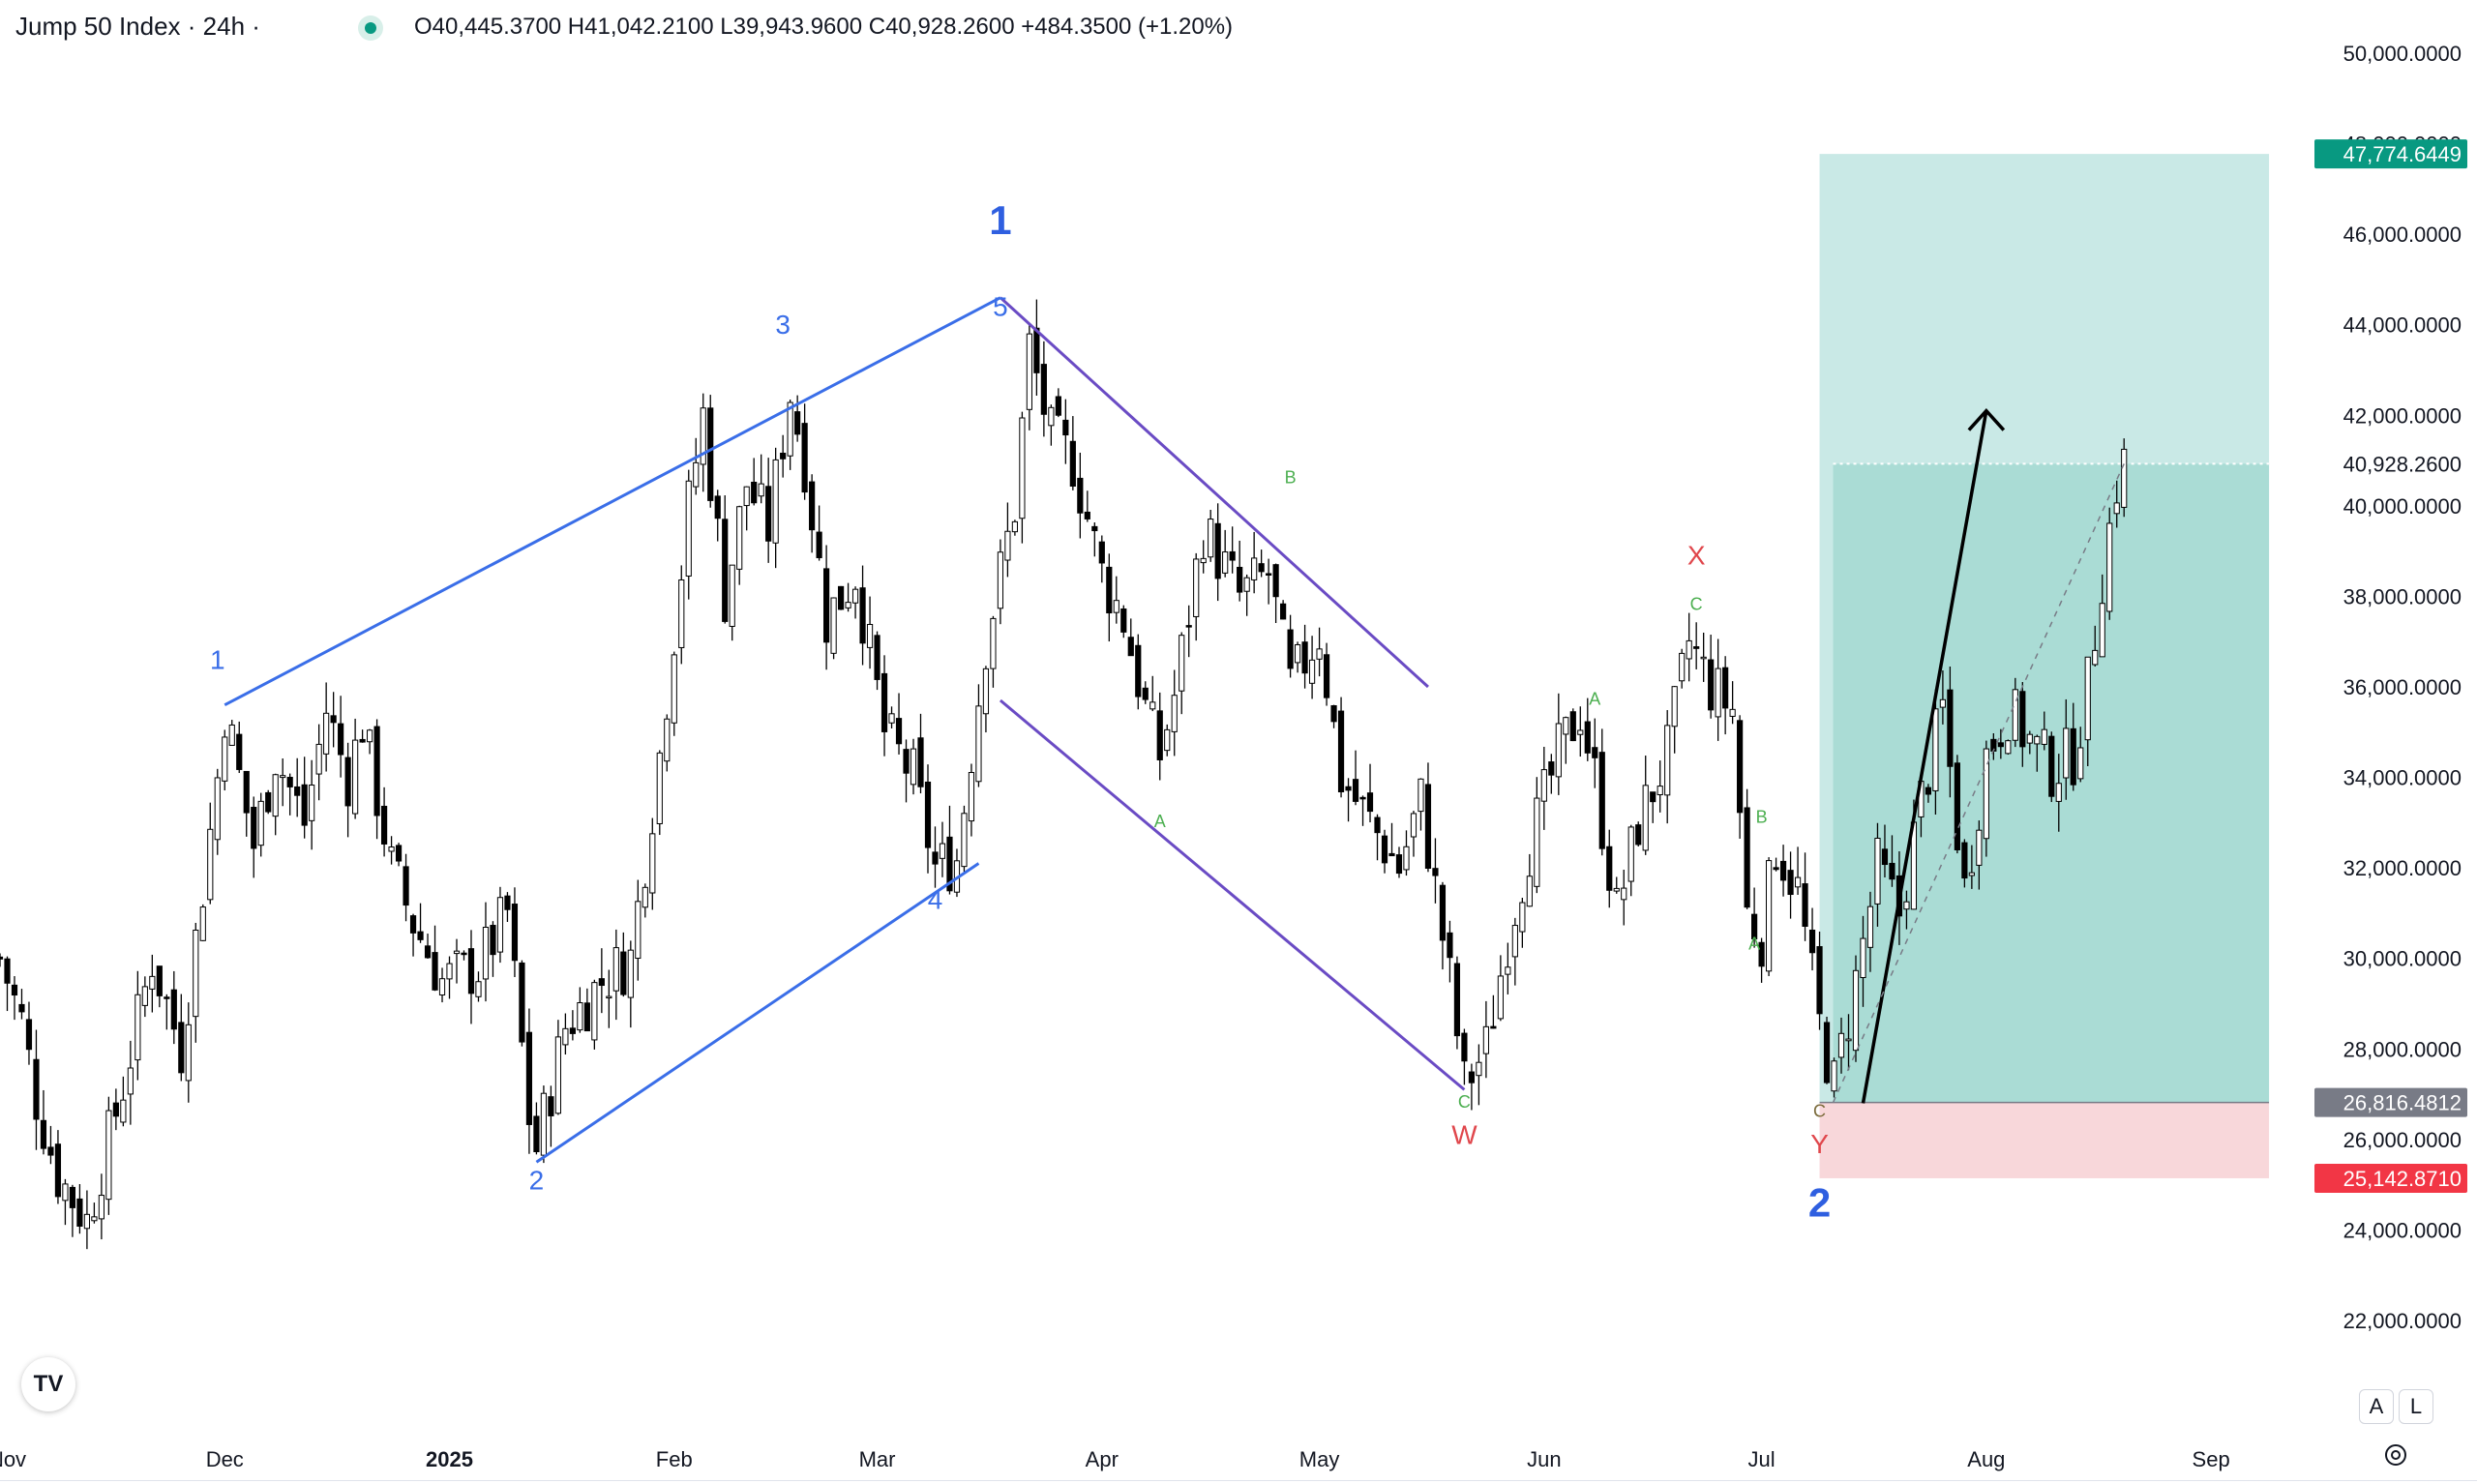 The width and height of the screenshot is (2477, 1484). What do you see at coordinates (1696, 556) in the screenshot?
I see `wave-label-x: X` at bounding box center [1696, 556].